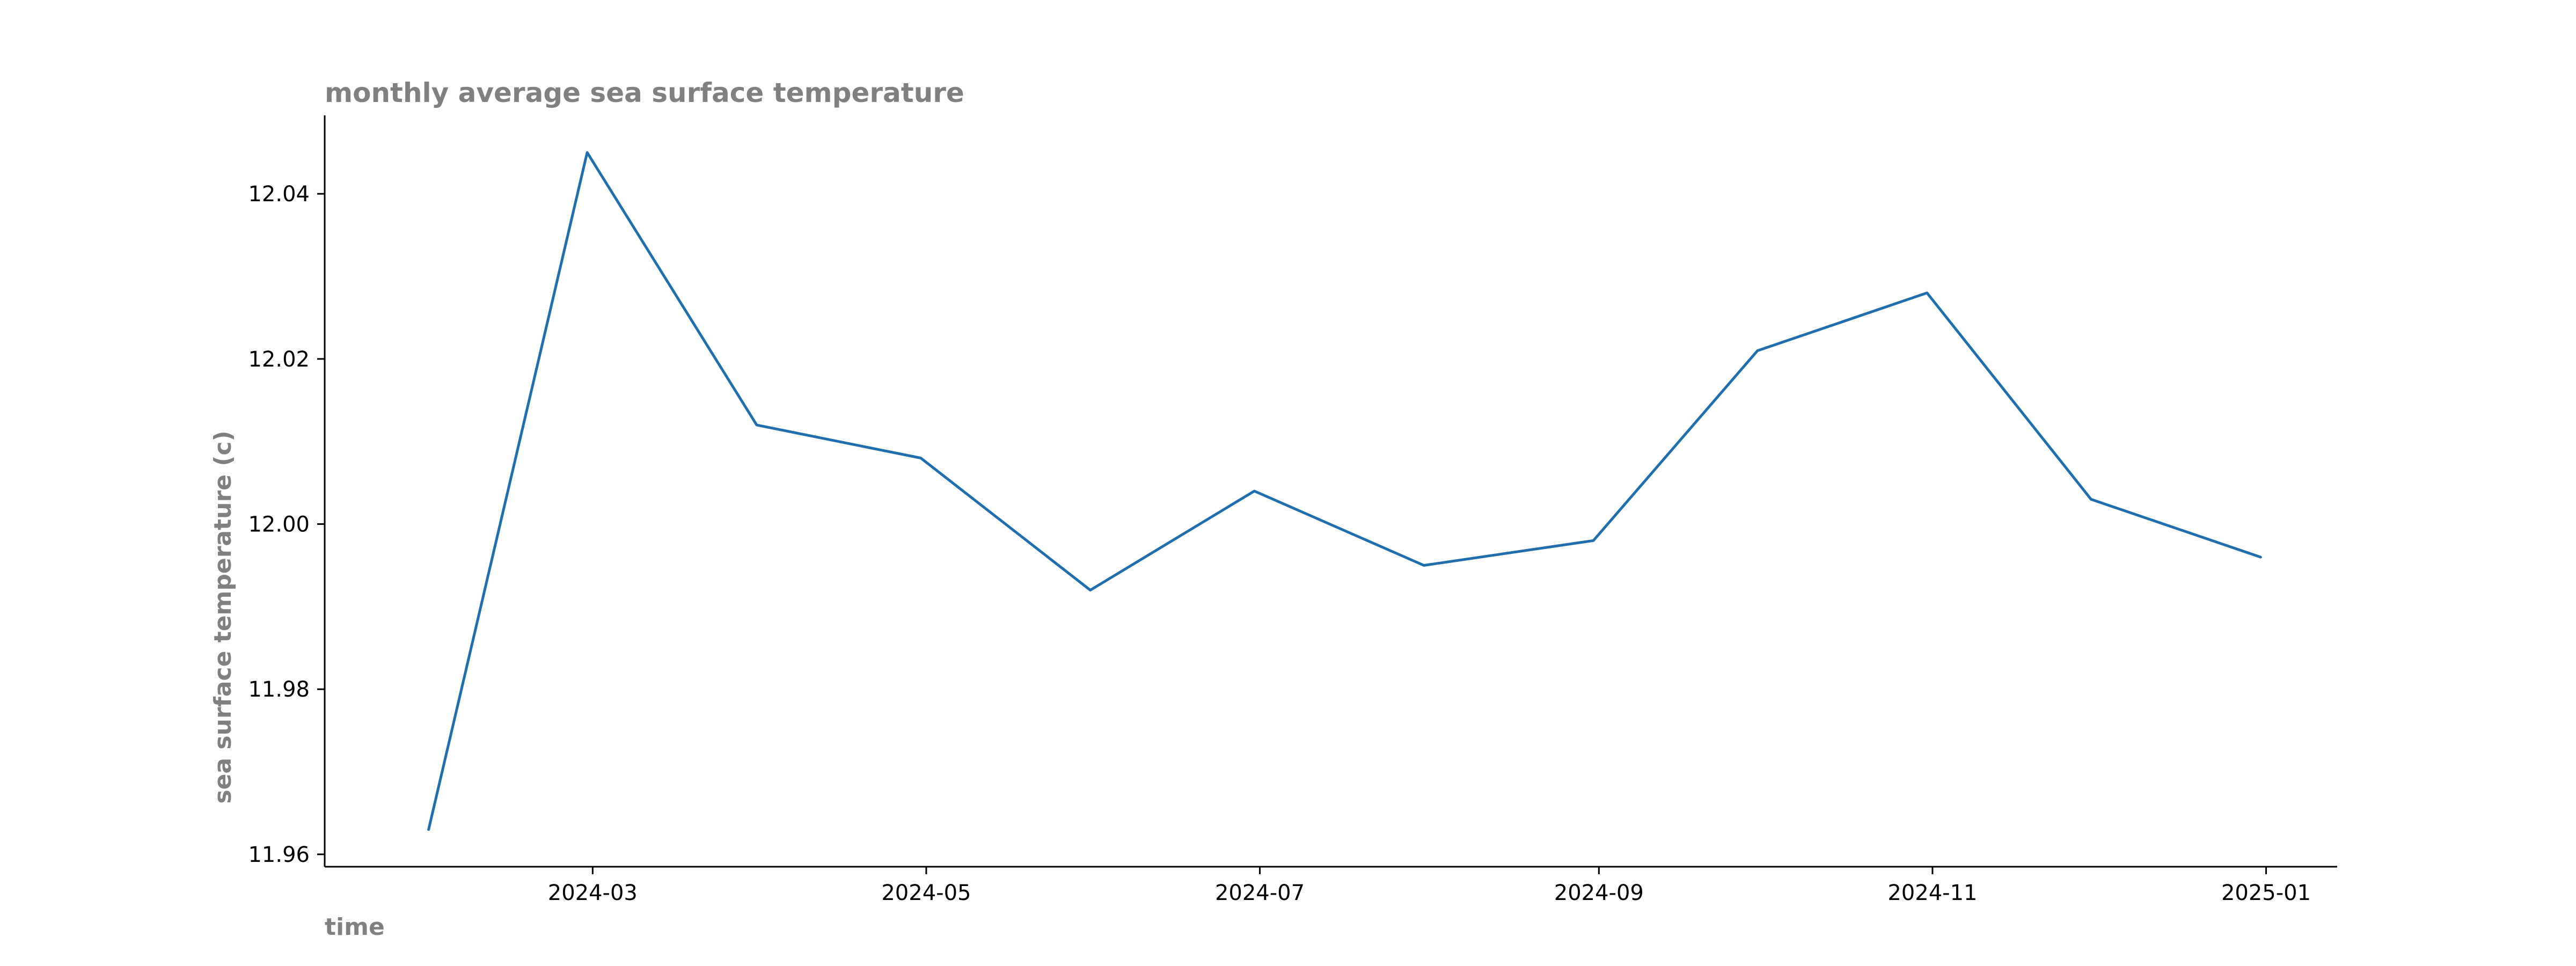 This screenshot has height=966, width=2576. What do you see at coordinates (2266, 893) in the screenshot?
I see `x-tick-label: 2025-01` at bounding box center [2266, 893].